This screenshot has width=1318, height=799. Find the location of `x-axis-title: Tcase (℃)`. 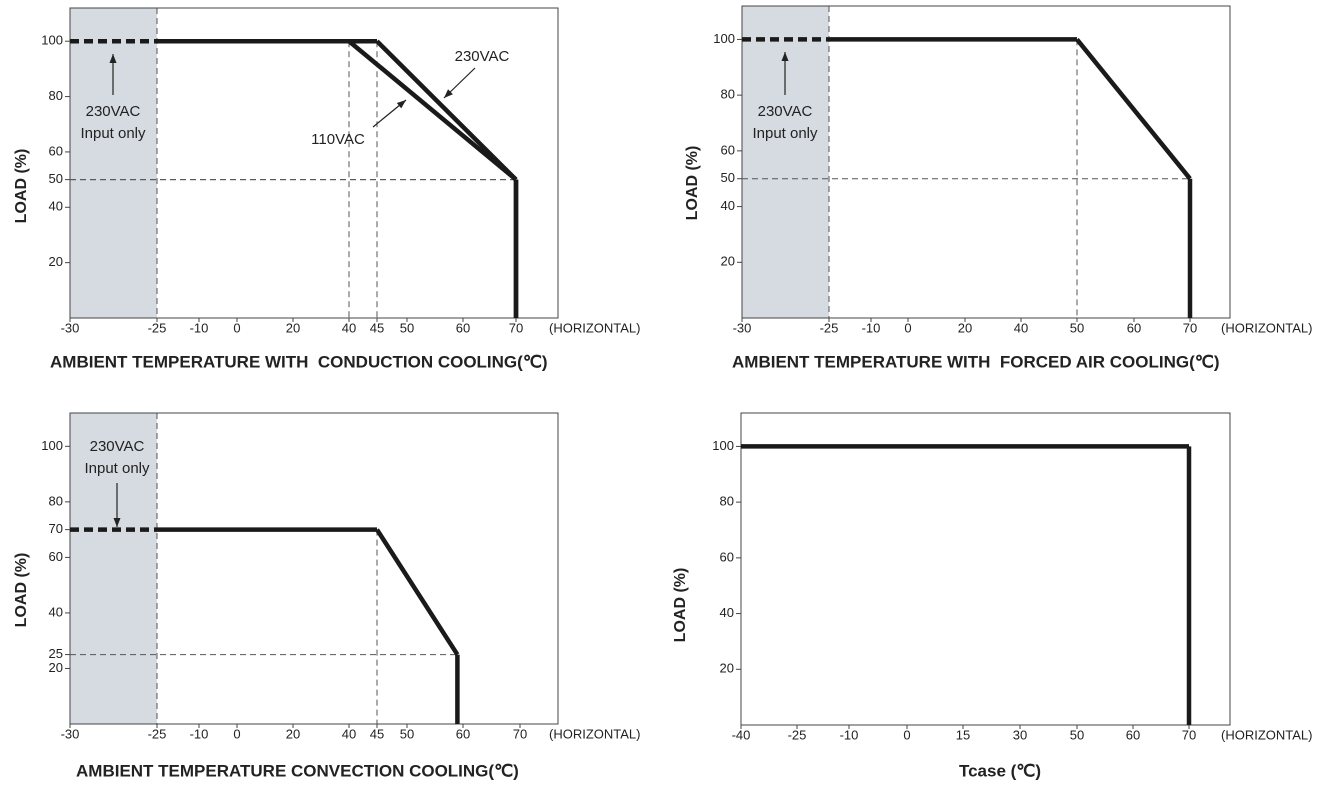

x-axis-title: Tcase (℃) is located at coordinates (1000, 770).